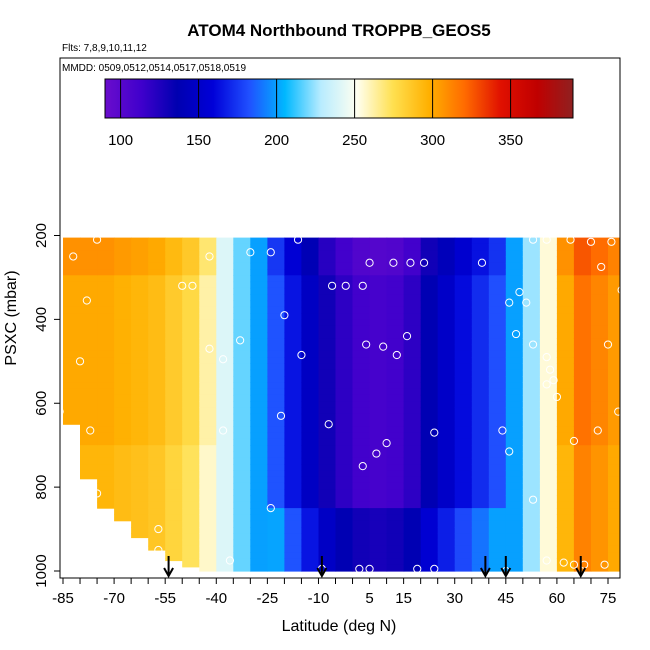 The height and width of the screenshot is (650, 650). Describe the element at coordinates (505, 598) in the screenshot. I see `x-tick-label: 45` at that location.